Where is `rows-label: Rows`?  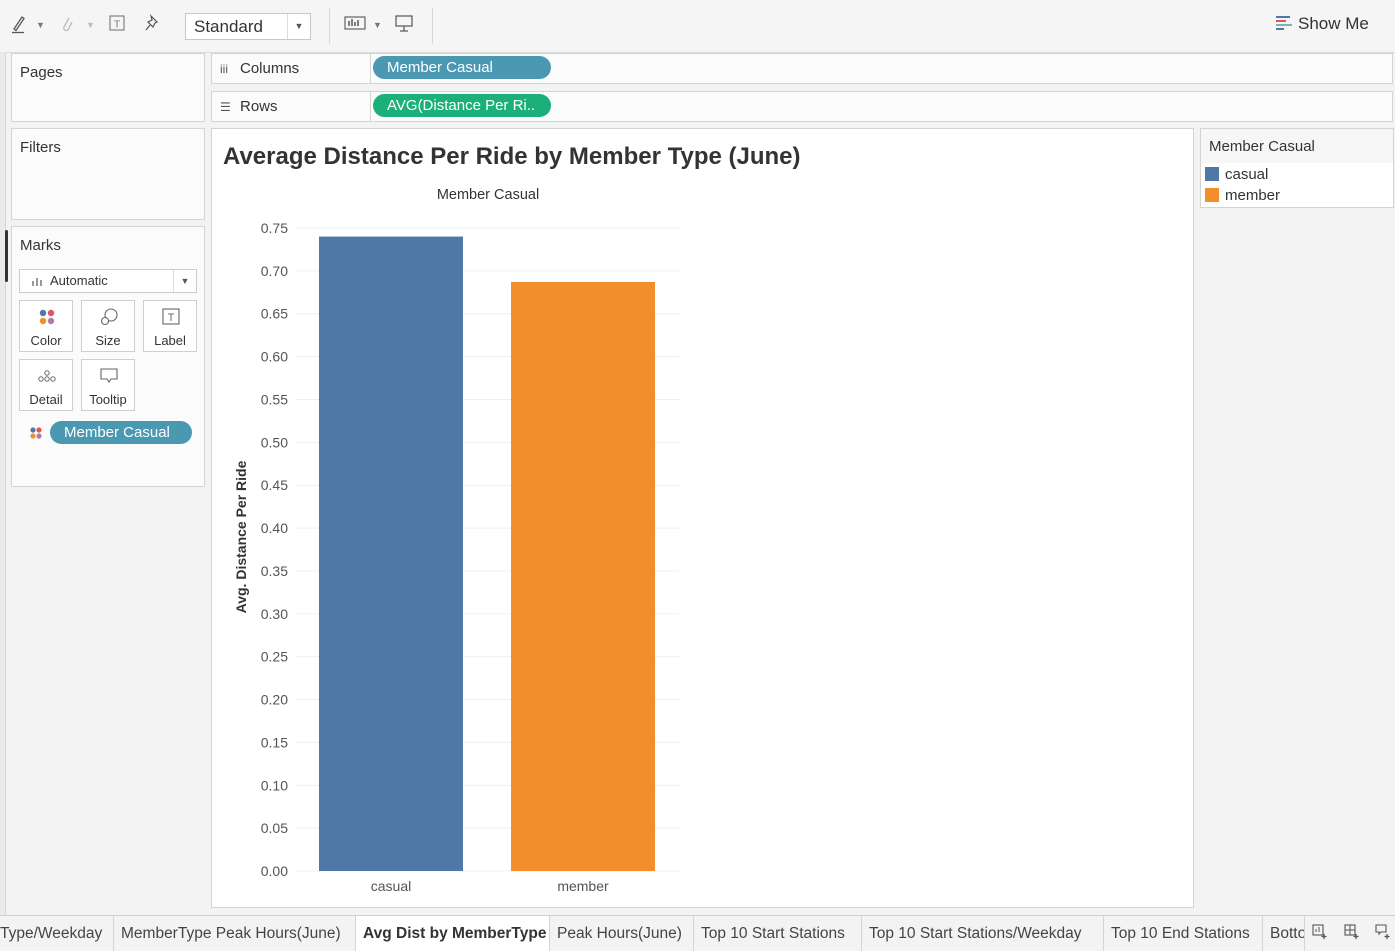 rows-label: Rows is located at coordinates (259, 106).